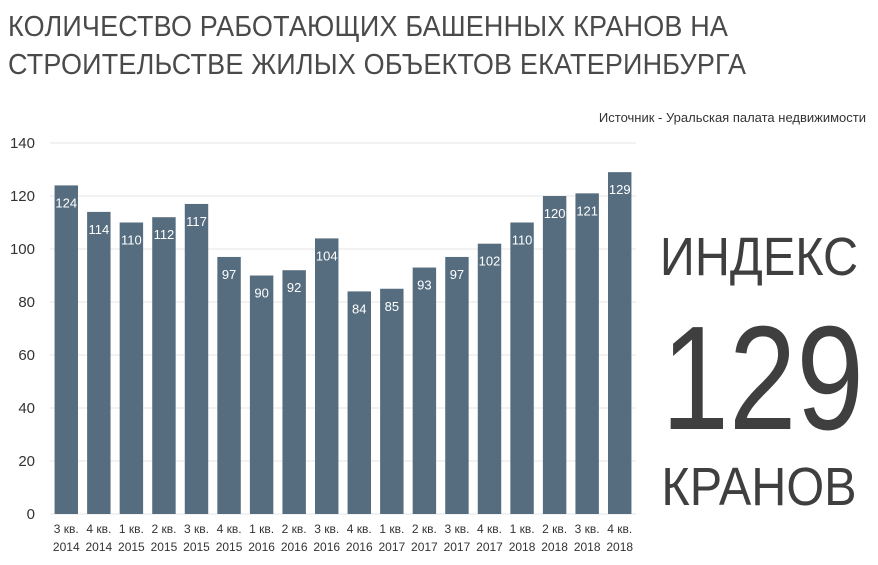 The width and height of the screenshot is (878, 565). I want to click on bar-value-label: 114, so click(98, 229).